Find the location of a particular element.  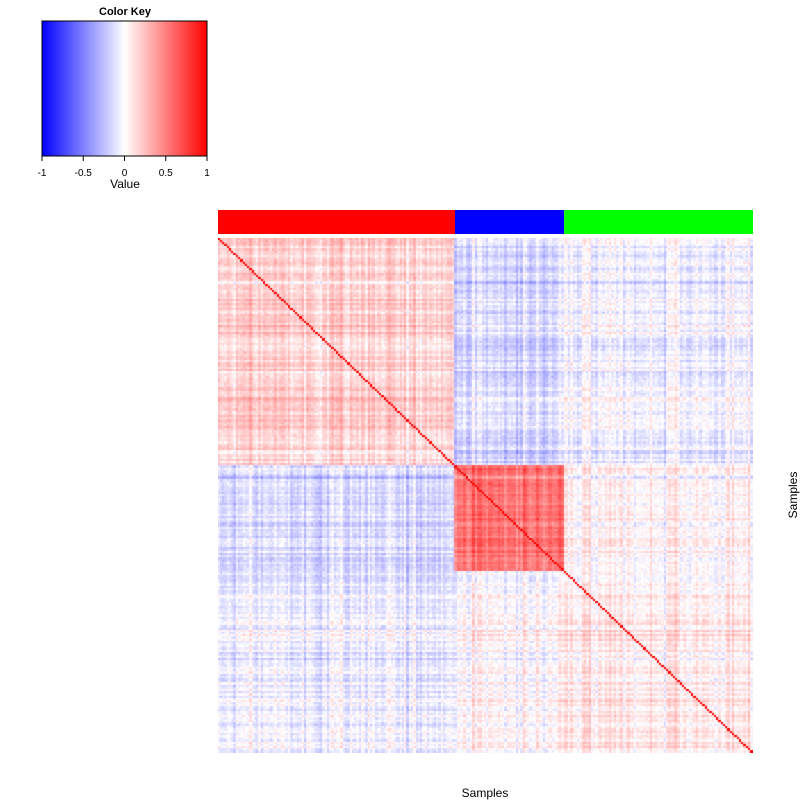

color-key-axis: -1 -0.5 0 0.5 1 is located at coordinates (124, 167).